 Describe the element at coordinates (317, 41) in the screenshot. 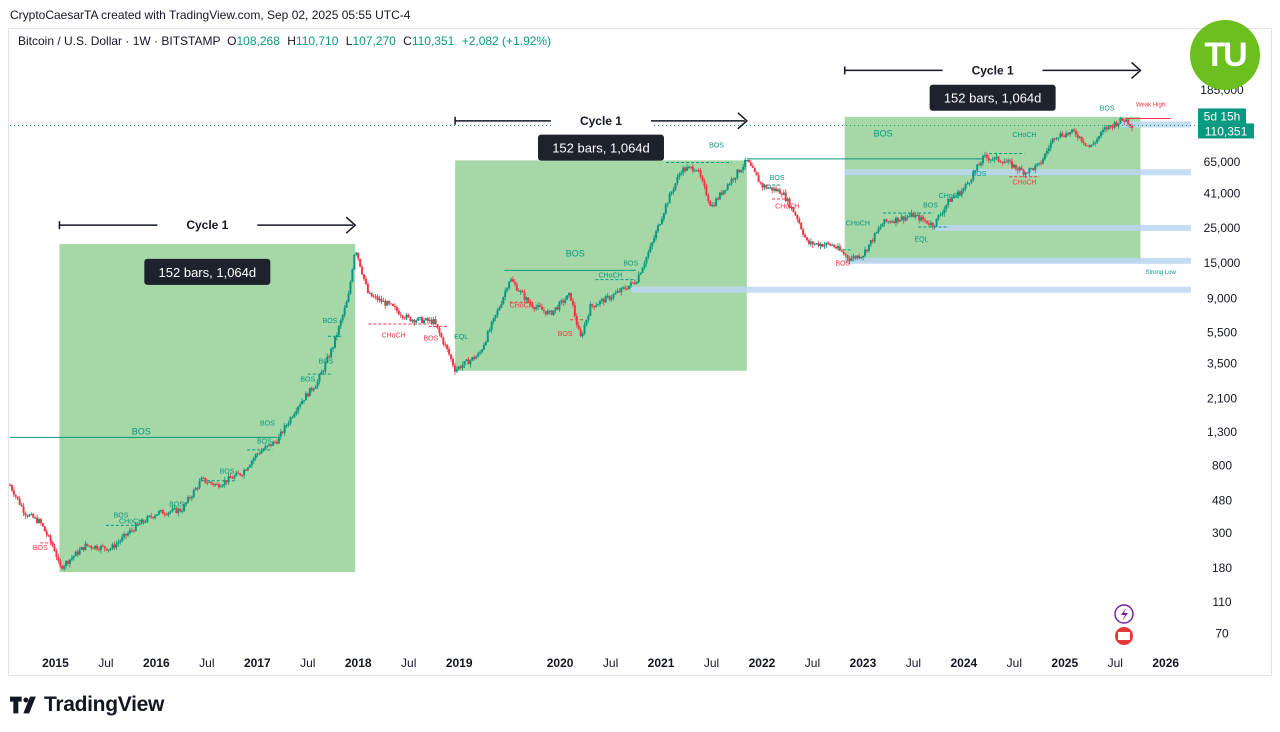

I see `legend-high: 110,710` at that location.